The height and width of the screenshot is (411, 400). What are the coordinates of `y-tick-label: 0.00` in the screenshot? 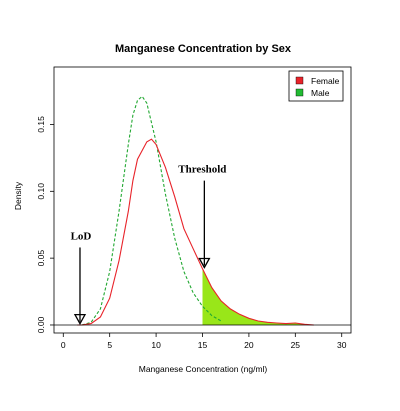 It's located at (41, 324).